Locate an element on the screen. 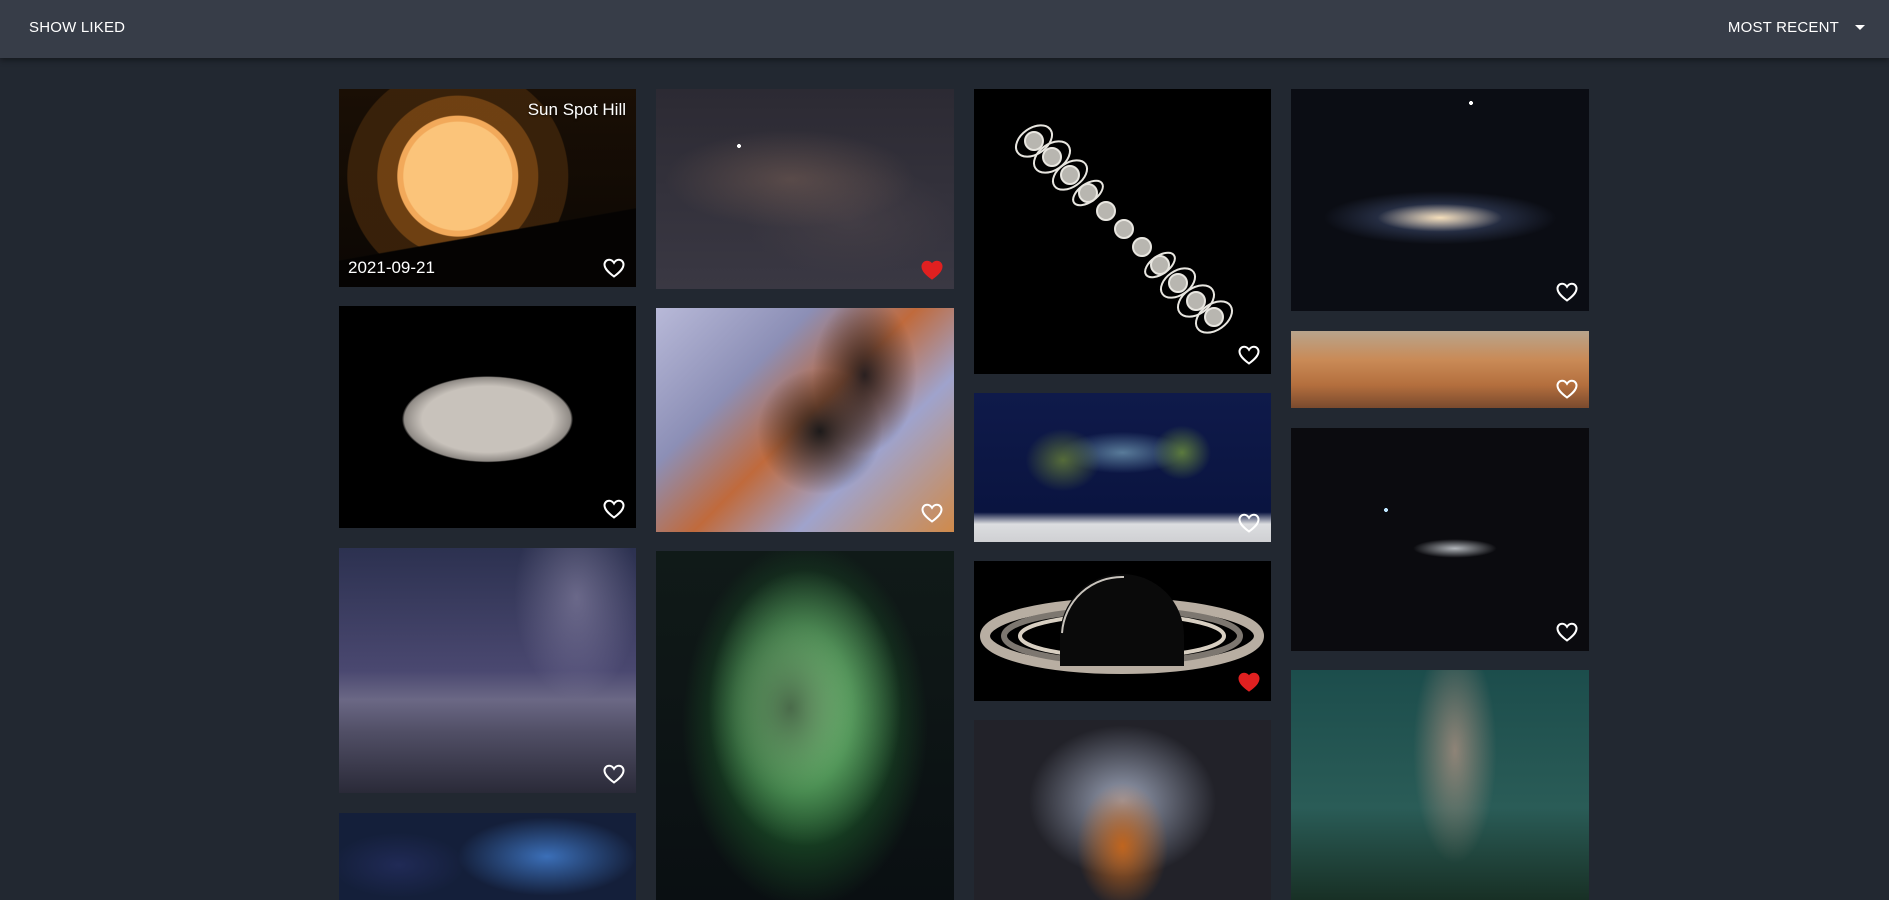 This screenshot has width=1889, height=900. sort-dropdown: MOST RECENT is located at coordinates (1796, 27).